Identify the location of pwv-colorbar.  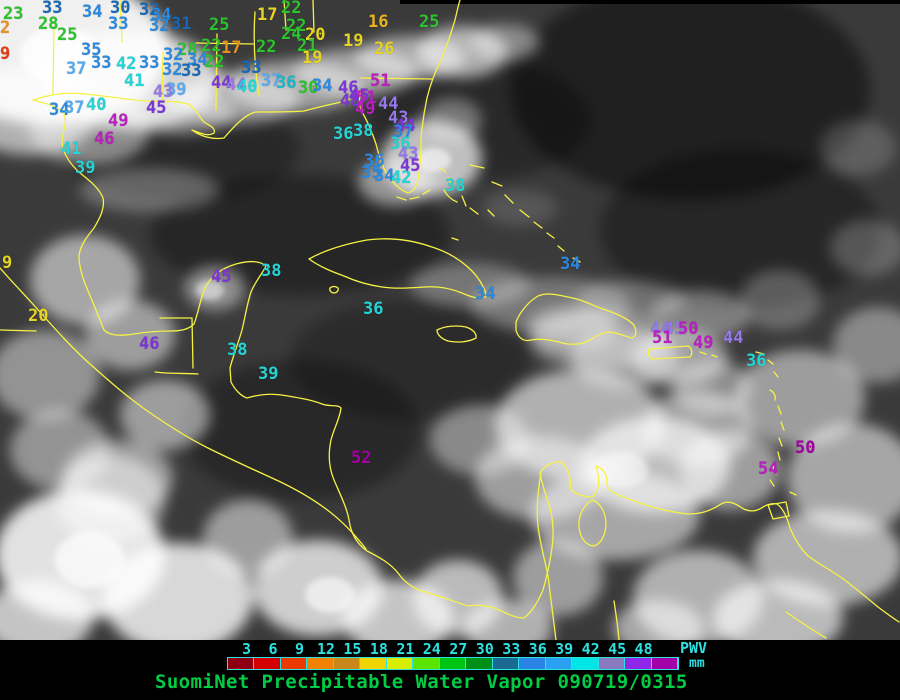
(453, 663).